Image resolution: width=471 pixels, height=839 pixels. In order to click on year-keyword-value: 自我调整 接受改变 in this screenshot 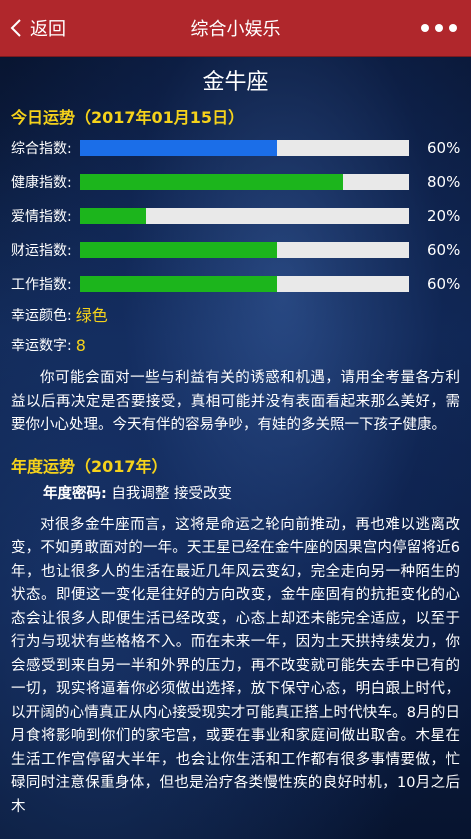, I will do `click(172, 493)`.